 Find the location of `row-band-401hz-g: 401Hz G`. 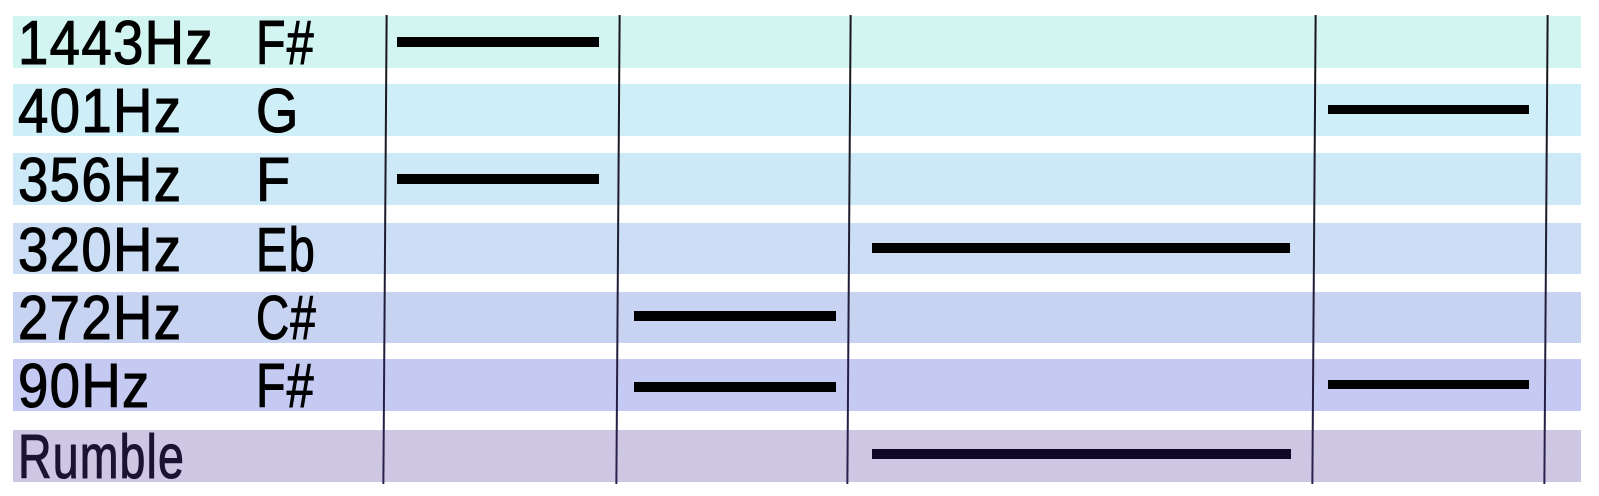

row-band-401hz-g: 401Hz G is located at coordinates (797, 111).